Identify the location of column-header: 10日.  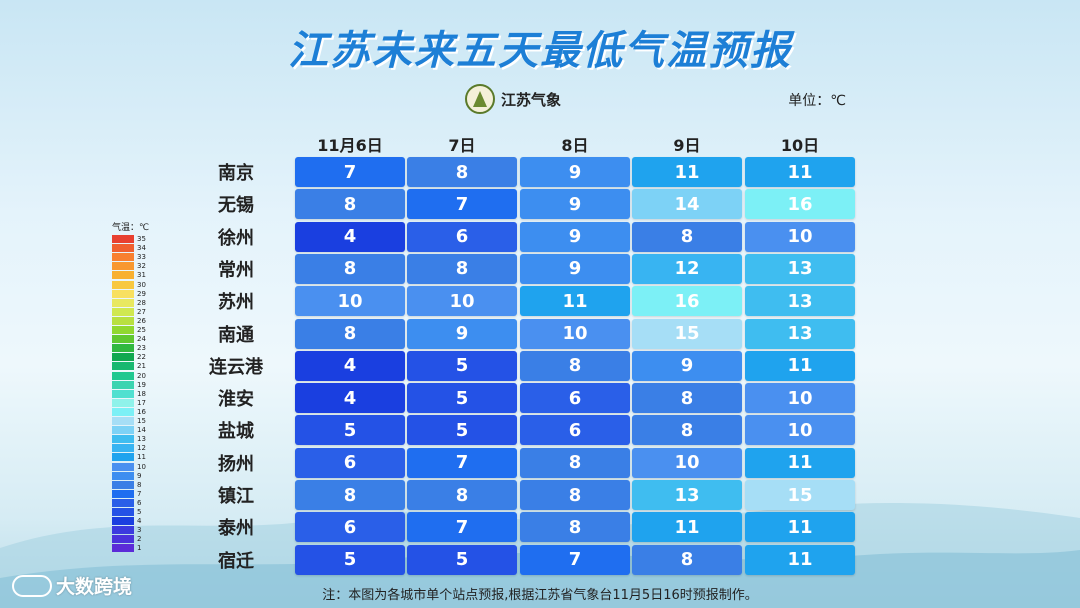
(800, 145).